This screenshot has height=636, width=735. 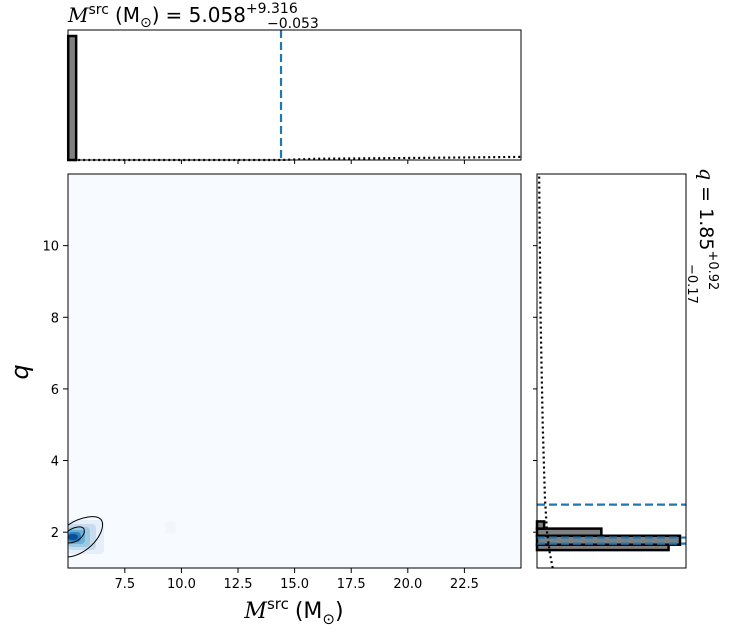 What do you see at coordinates (546, 371) in the screenshot?
I see `y-prior-curve` at bounding box center [546, 371].